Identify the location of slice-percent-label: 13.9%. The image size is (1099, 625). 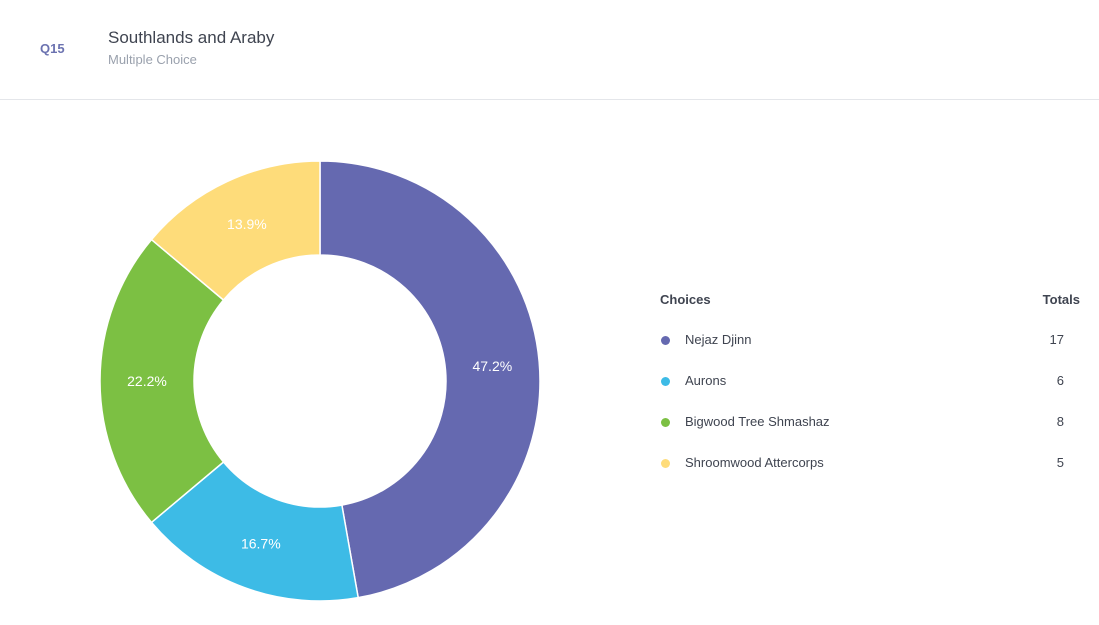
(247, 224).